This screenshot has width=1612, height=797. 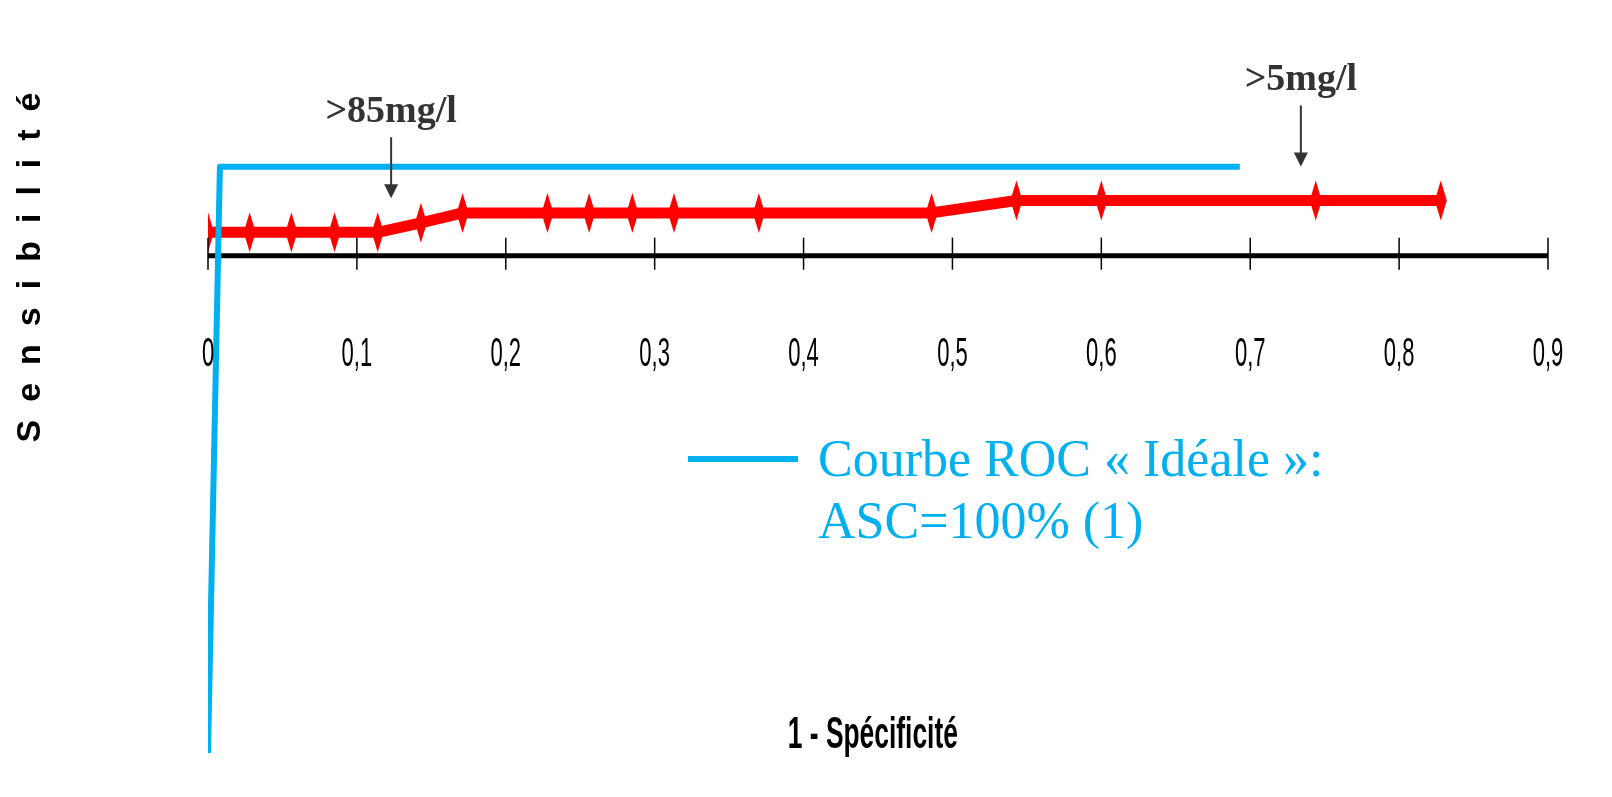 What do you see at coordinates (654, 352) in the screenshot?
I see `x-tick-label: 0,3` at bounding box center [654, 352].